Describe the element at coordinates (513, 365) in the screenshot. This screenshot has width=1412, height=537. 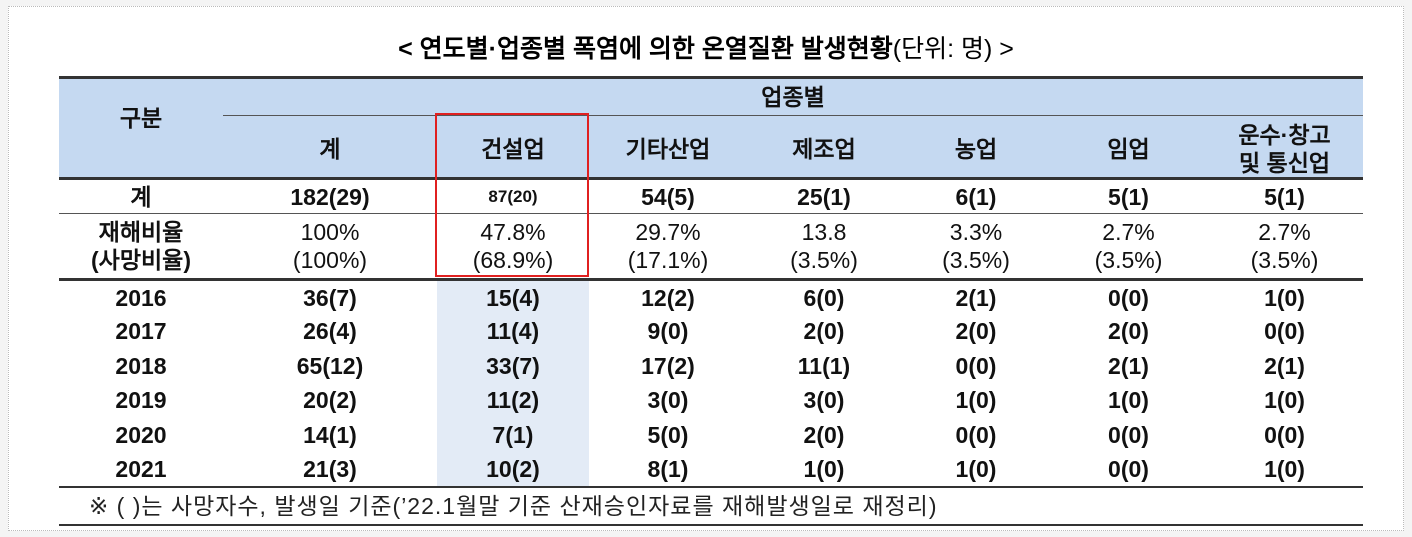
I see `data-cell: 33(7)` at that location.